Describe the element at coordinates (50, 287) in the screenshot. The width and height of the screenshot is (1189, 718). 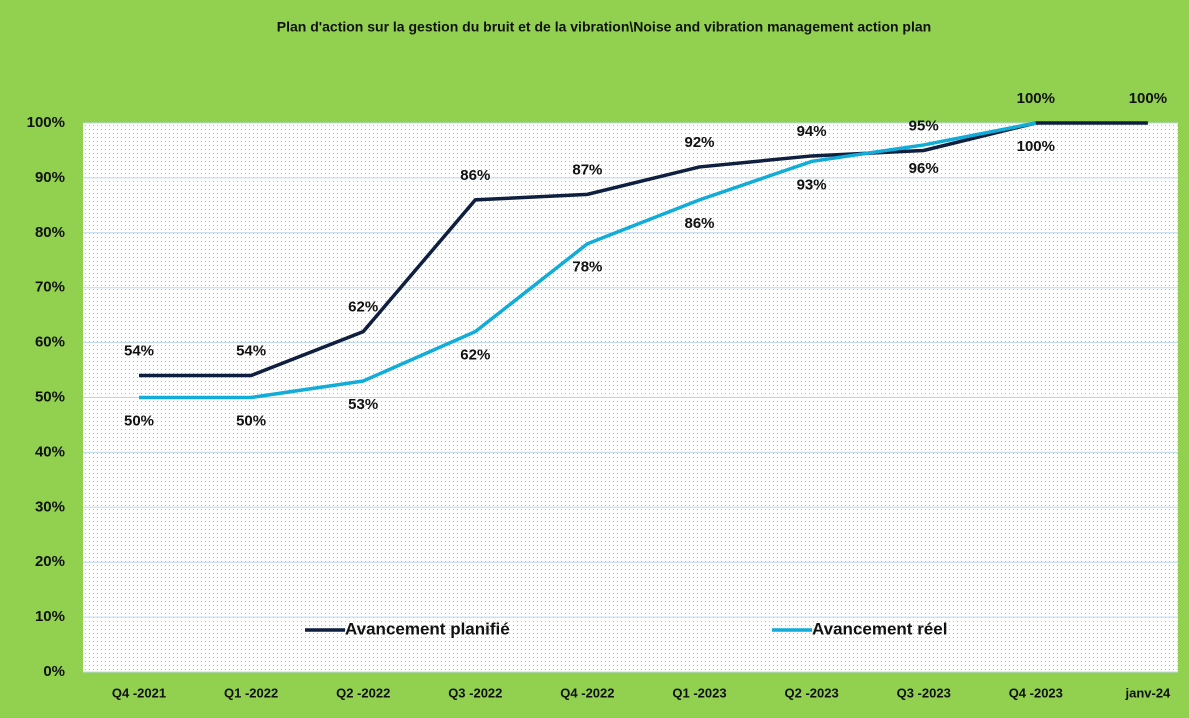
I see `y-tick-label: 70%` at that location.